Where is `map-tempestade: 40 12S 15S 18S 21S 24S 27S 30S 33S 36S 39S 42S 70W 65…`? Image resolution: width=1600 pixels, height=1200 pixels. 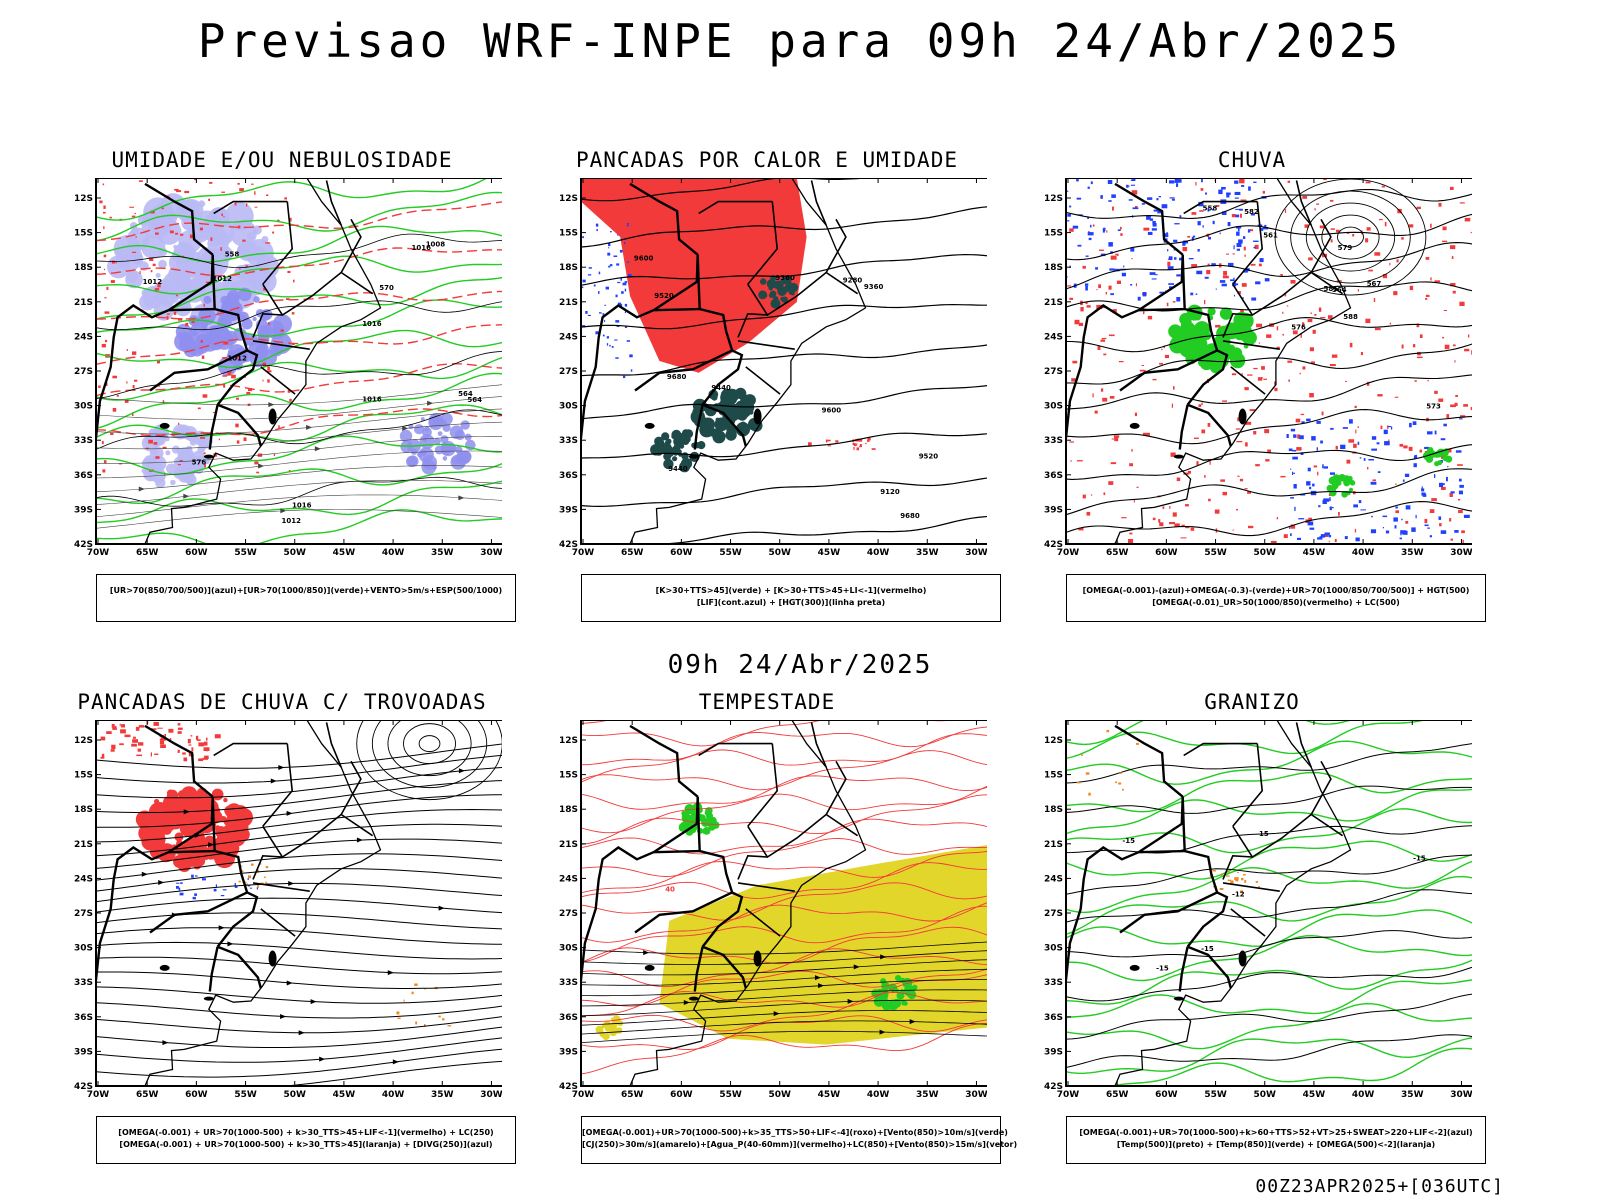
map-tempestade: 40 12S 15S 18S 21S 24S 27S 30S 33S 36S 39S 42S 70W 65… is located at coordinates (767, 910).